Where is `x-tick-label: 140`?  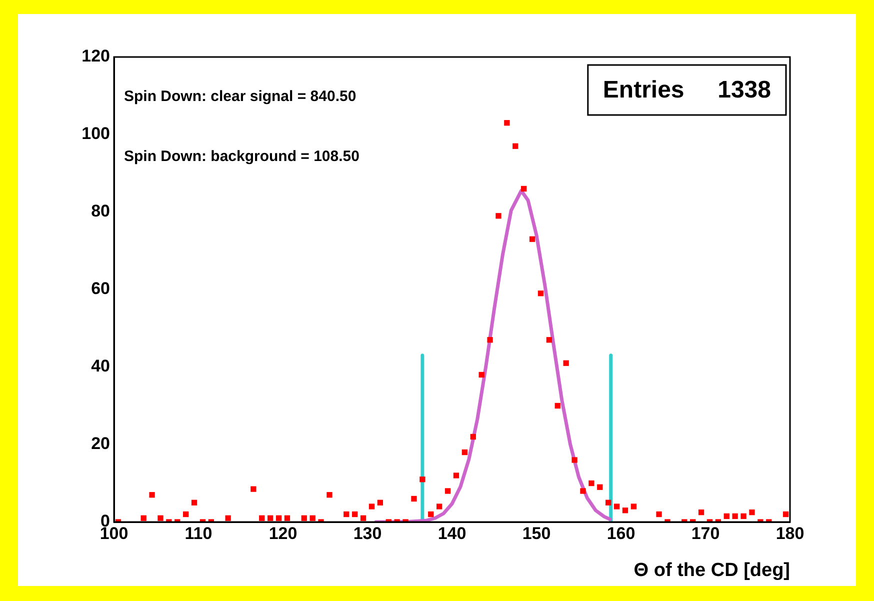 x-tick-label: 140 is located at coordinates (452, 533).